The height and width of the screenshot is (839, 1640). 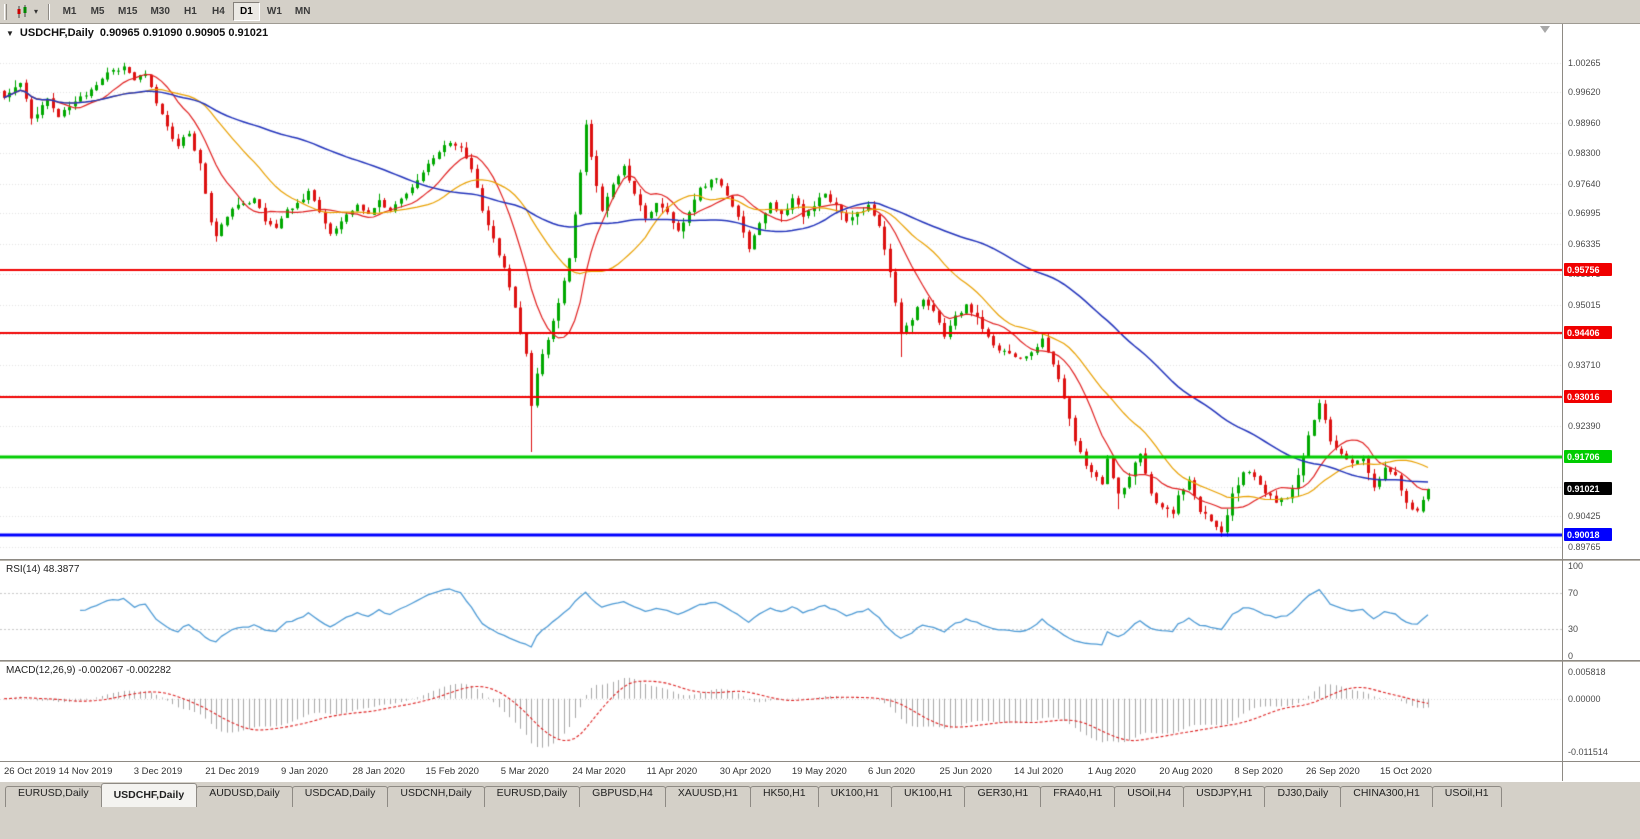 I want to click on hline-price-badge: 0.91706, so click(x=1588, y=457).